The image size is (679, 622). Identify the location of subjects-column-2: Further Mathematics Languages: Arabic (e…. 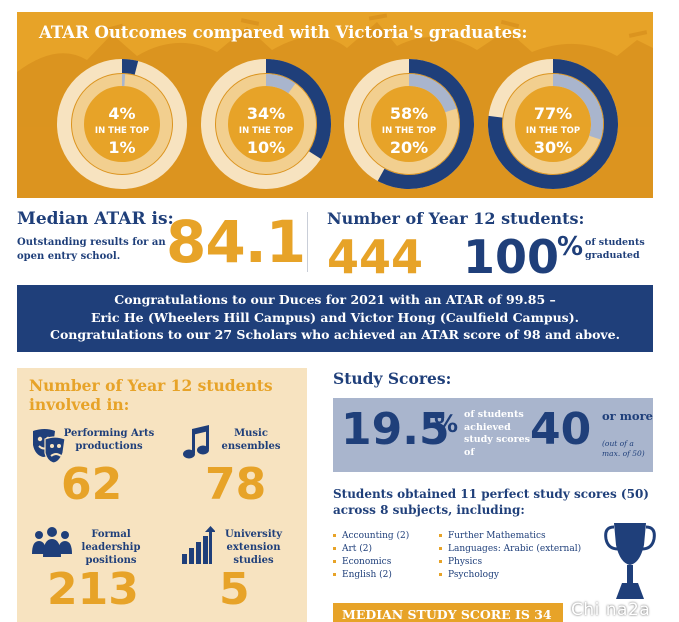
(524, 556).